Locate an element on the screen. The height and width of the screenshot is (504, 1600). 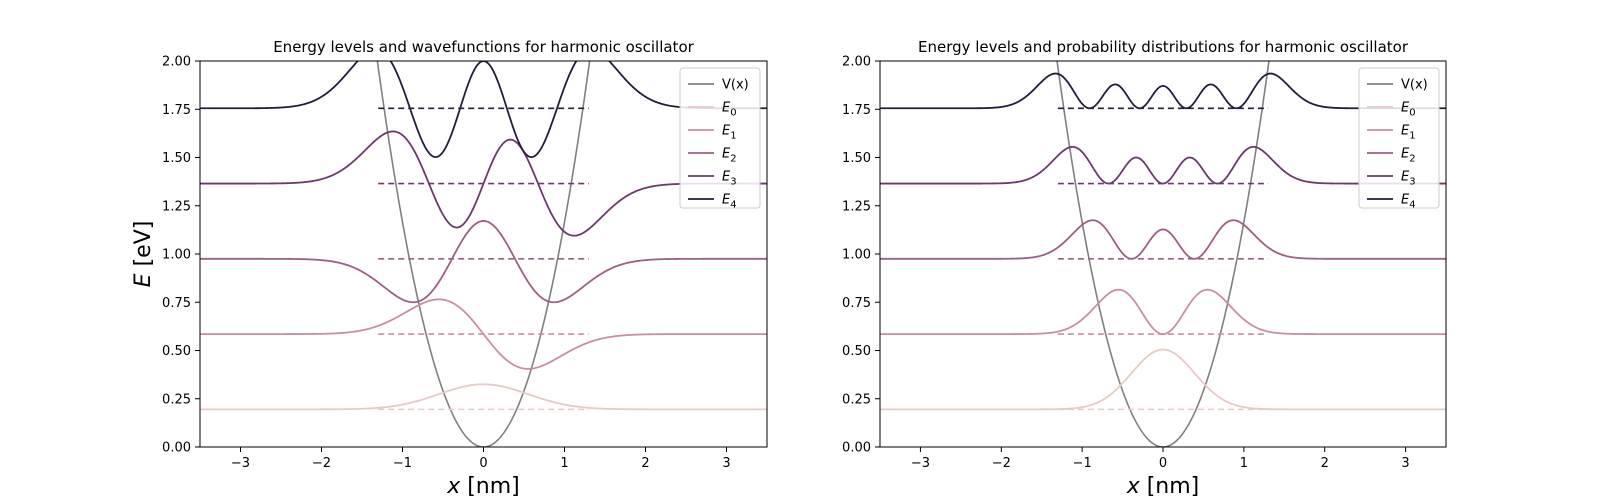
left-y-tick-label: 0.75 is located at coordinates (176, 303).